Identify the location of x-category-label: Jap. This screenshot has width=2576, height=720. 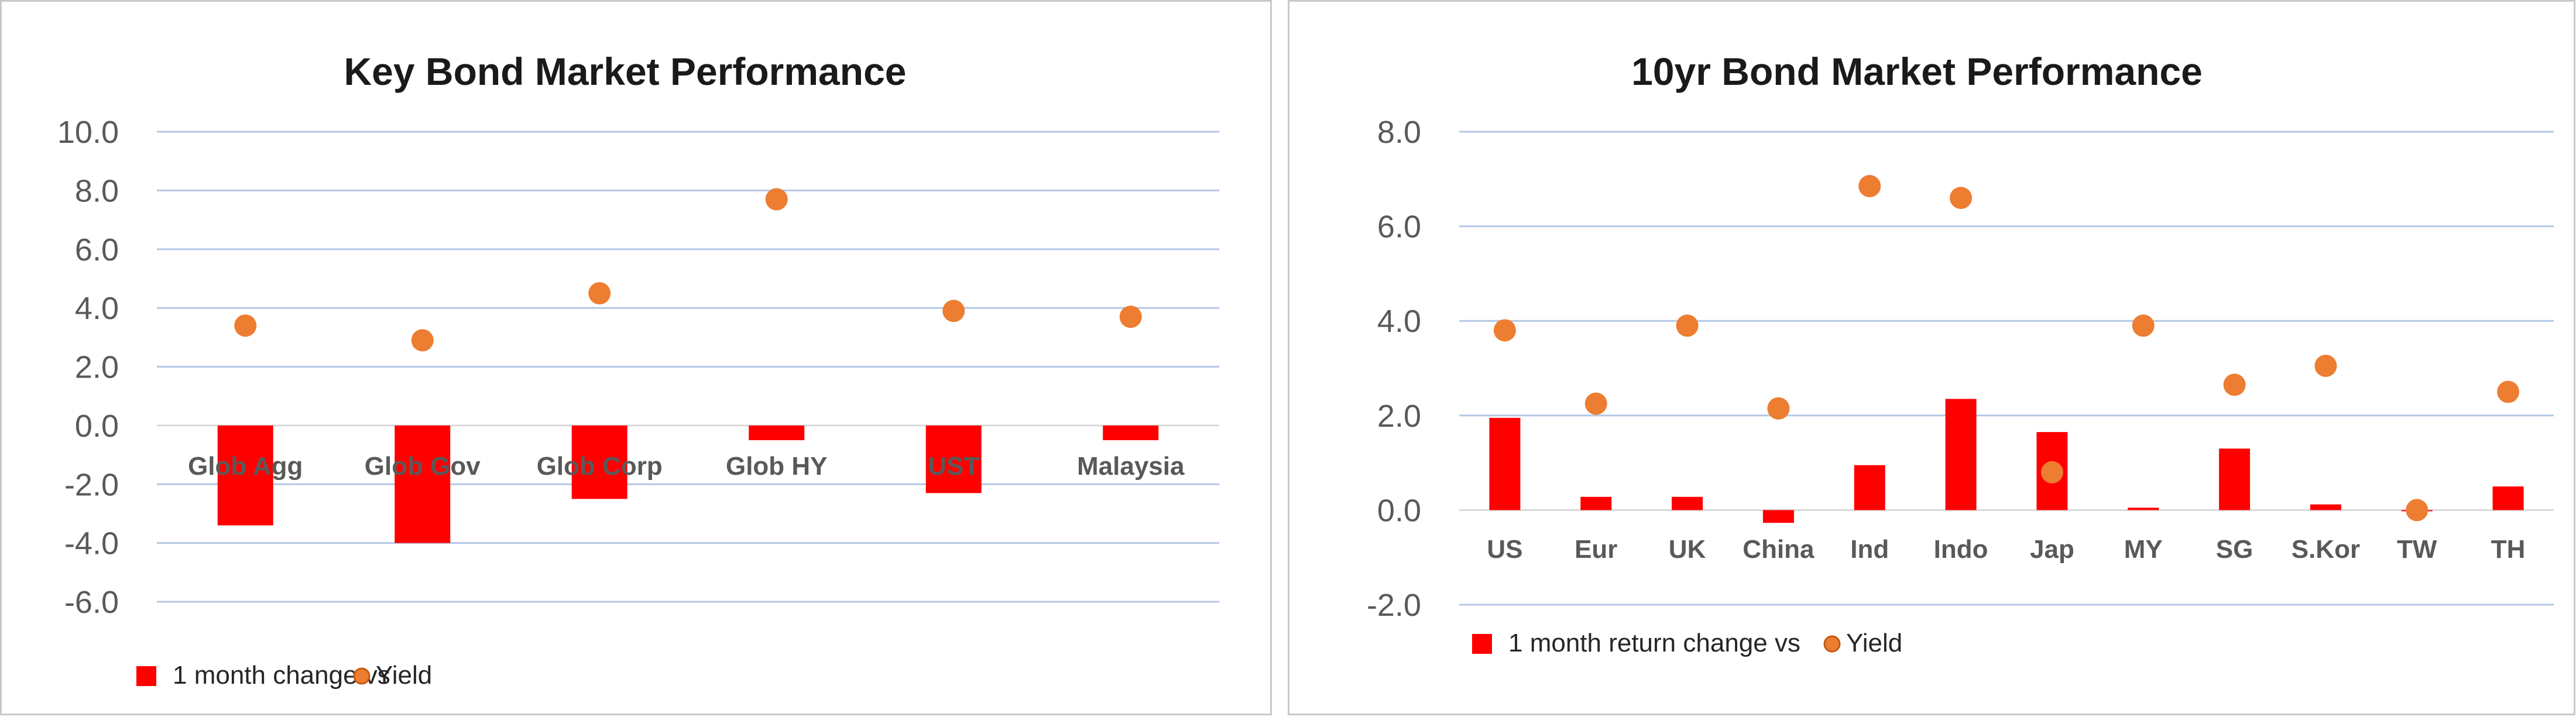
(2052, 549).